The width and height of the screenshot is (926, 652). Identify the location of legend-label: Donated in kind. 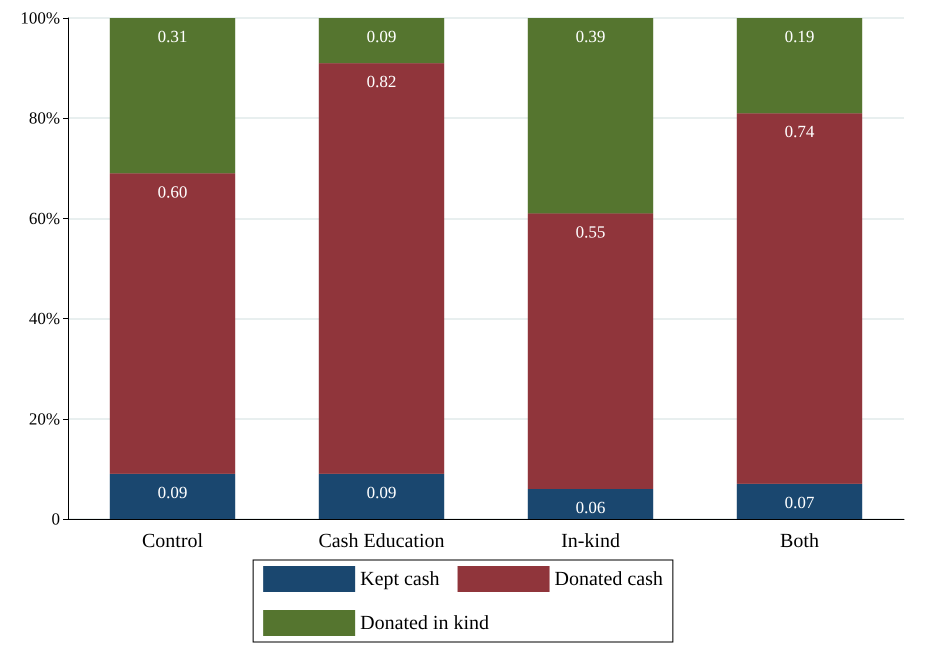
(425, 623).